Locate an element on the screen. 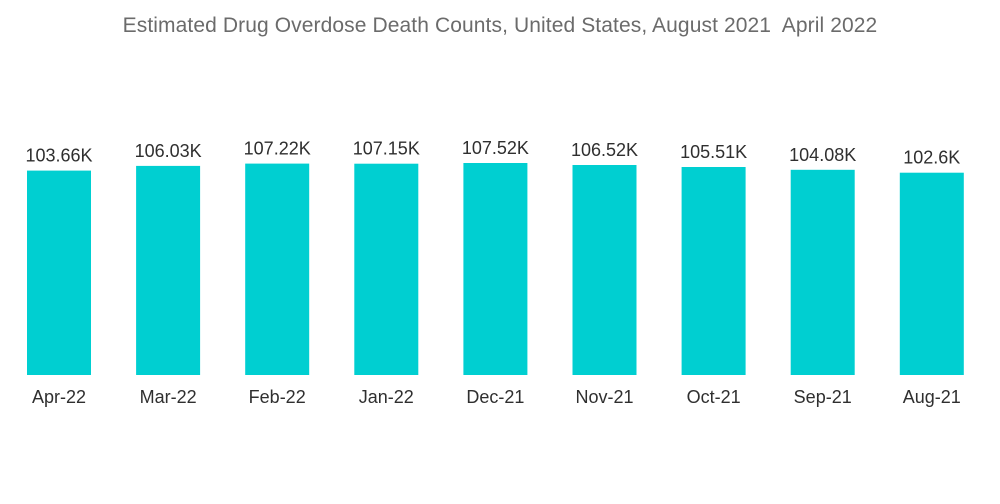 Image resolution: width=1000 pixels, height=504 pixels. data-label-feb-22: 107.22K is located at coordinates (277, 149).